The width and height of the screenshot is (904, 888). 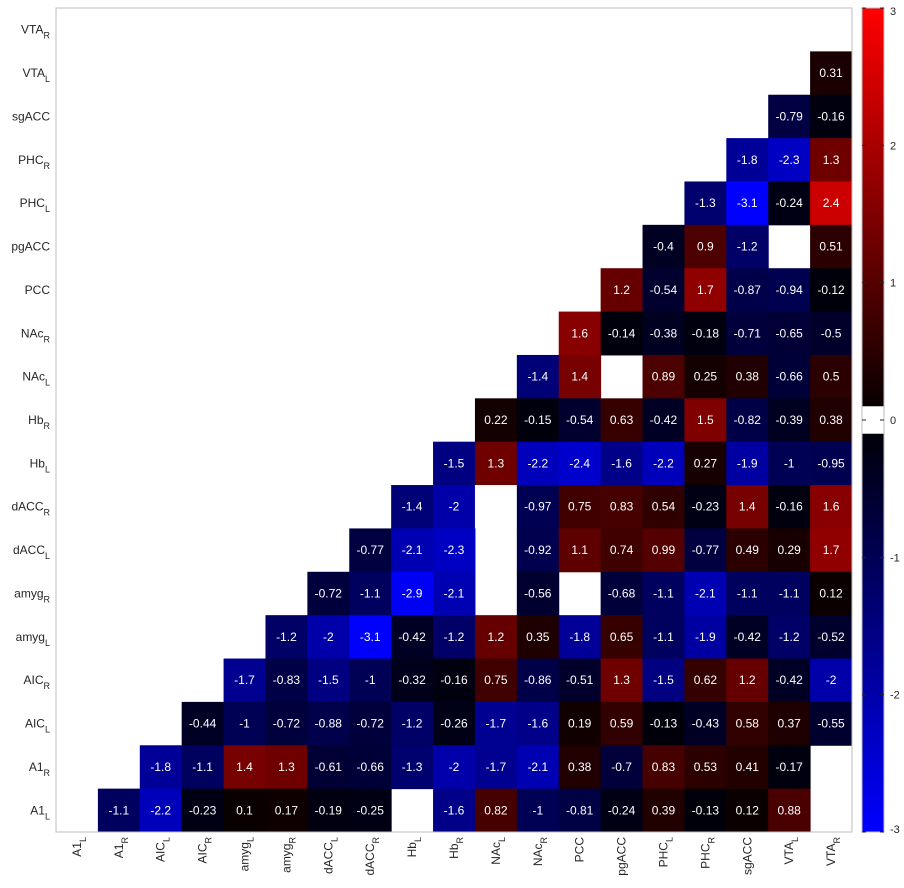 What do you see at coordinates (789, 333) in the screenshot?
I see `cell-value-label: -0.65` at bounding box center [789, 333].